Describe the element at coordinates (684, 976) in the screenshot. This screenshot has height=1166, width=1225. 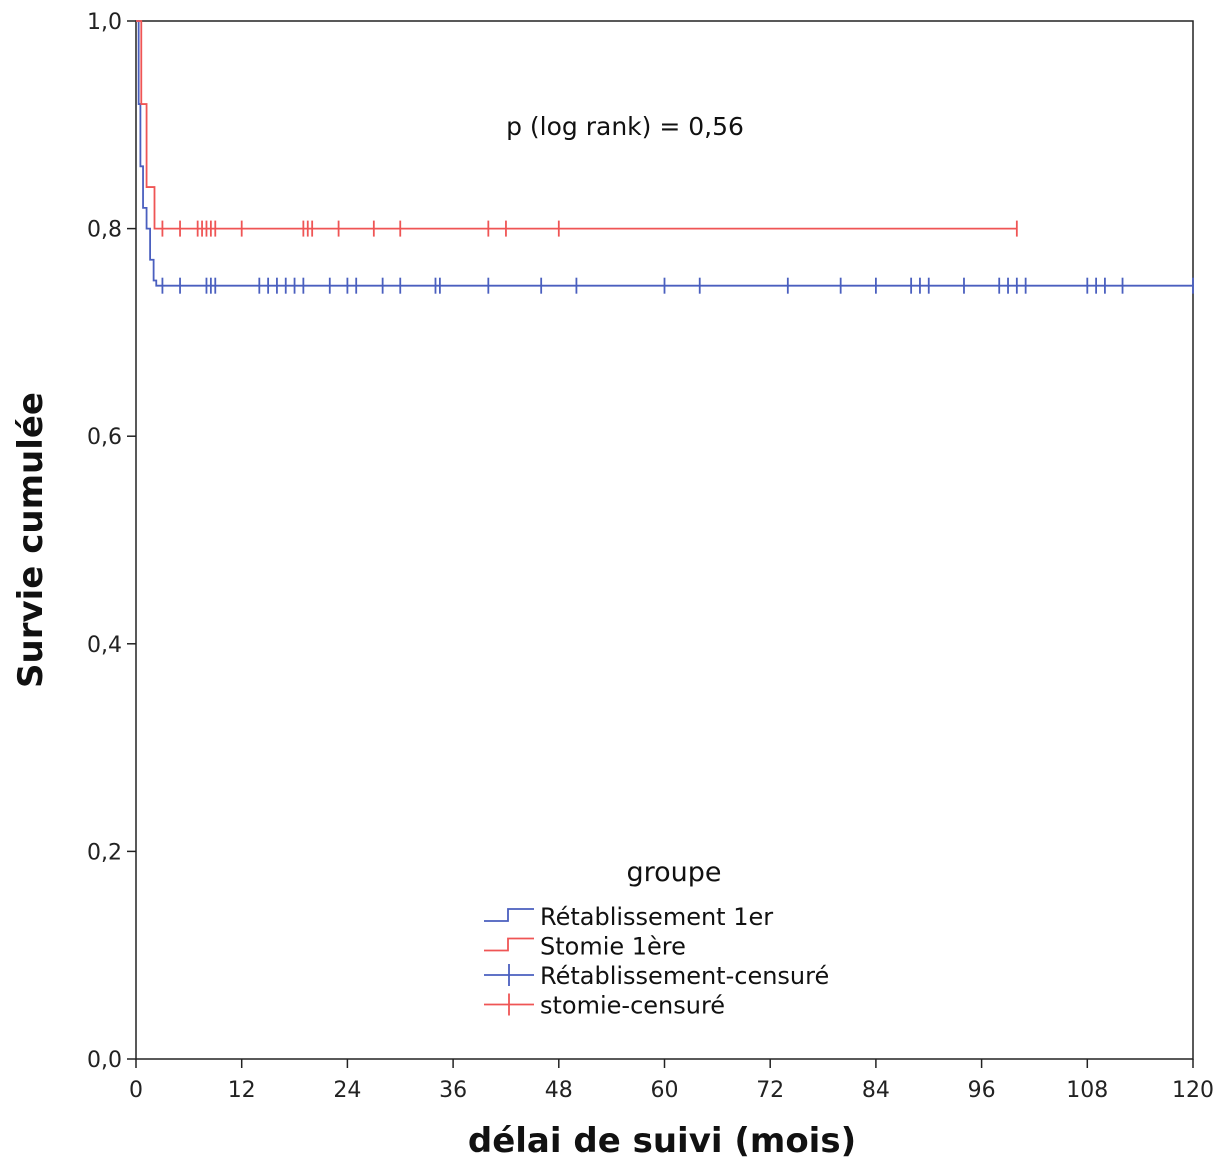
I see `legend-label: Rétablissement-censuré` at that location.